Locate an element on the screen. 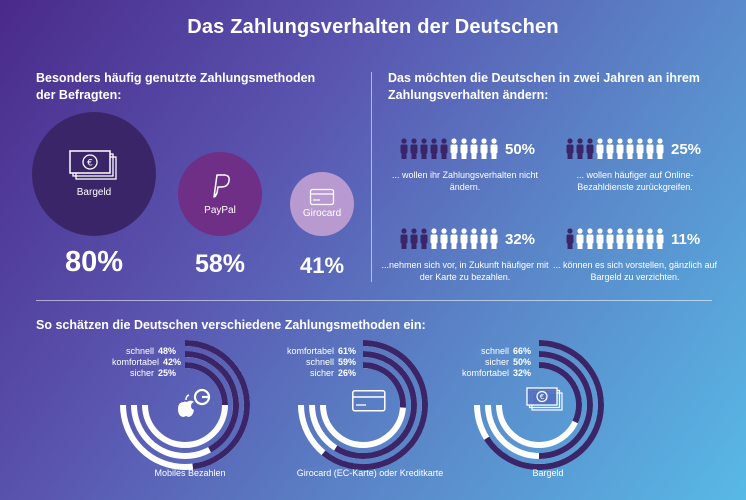  bubble-value-girocard: 41% is located at coordinates (322, 265).